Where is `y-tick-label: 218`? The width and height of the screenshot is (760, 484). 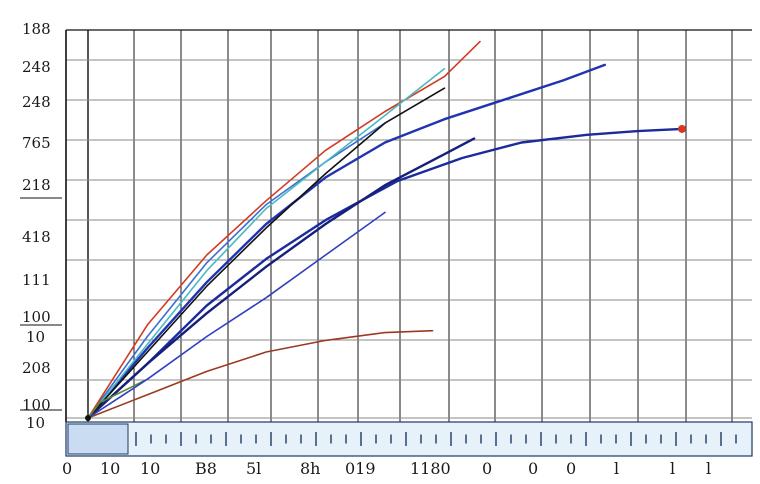 y-tick-label: 218 is located at coordinates (36, 185).